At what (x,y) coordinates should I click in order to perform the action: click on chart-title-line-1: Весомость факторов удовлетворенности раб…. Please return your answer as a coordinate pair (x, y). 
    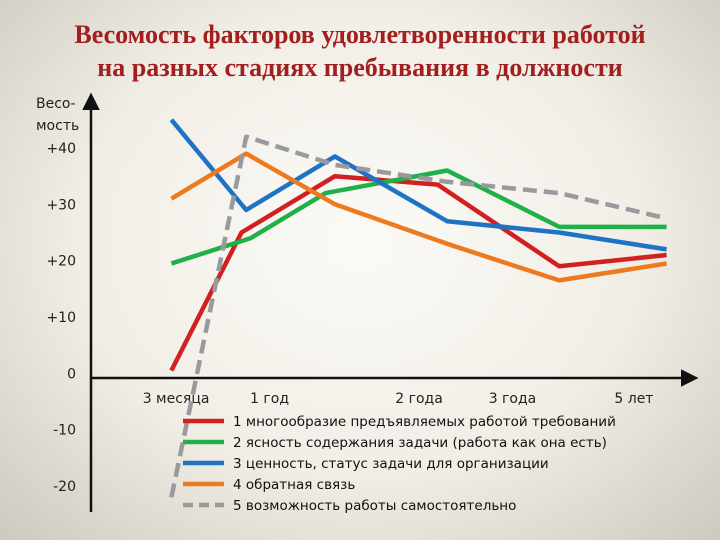
    Looking at the image, I should click on (360, 34).